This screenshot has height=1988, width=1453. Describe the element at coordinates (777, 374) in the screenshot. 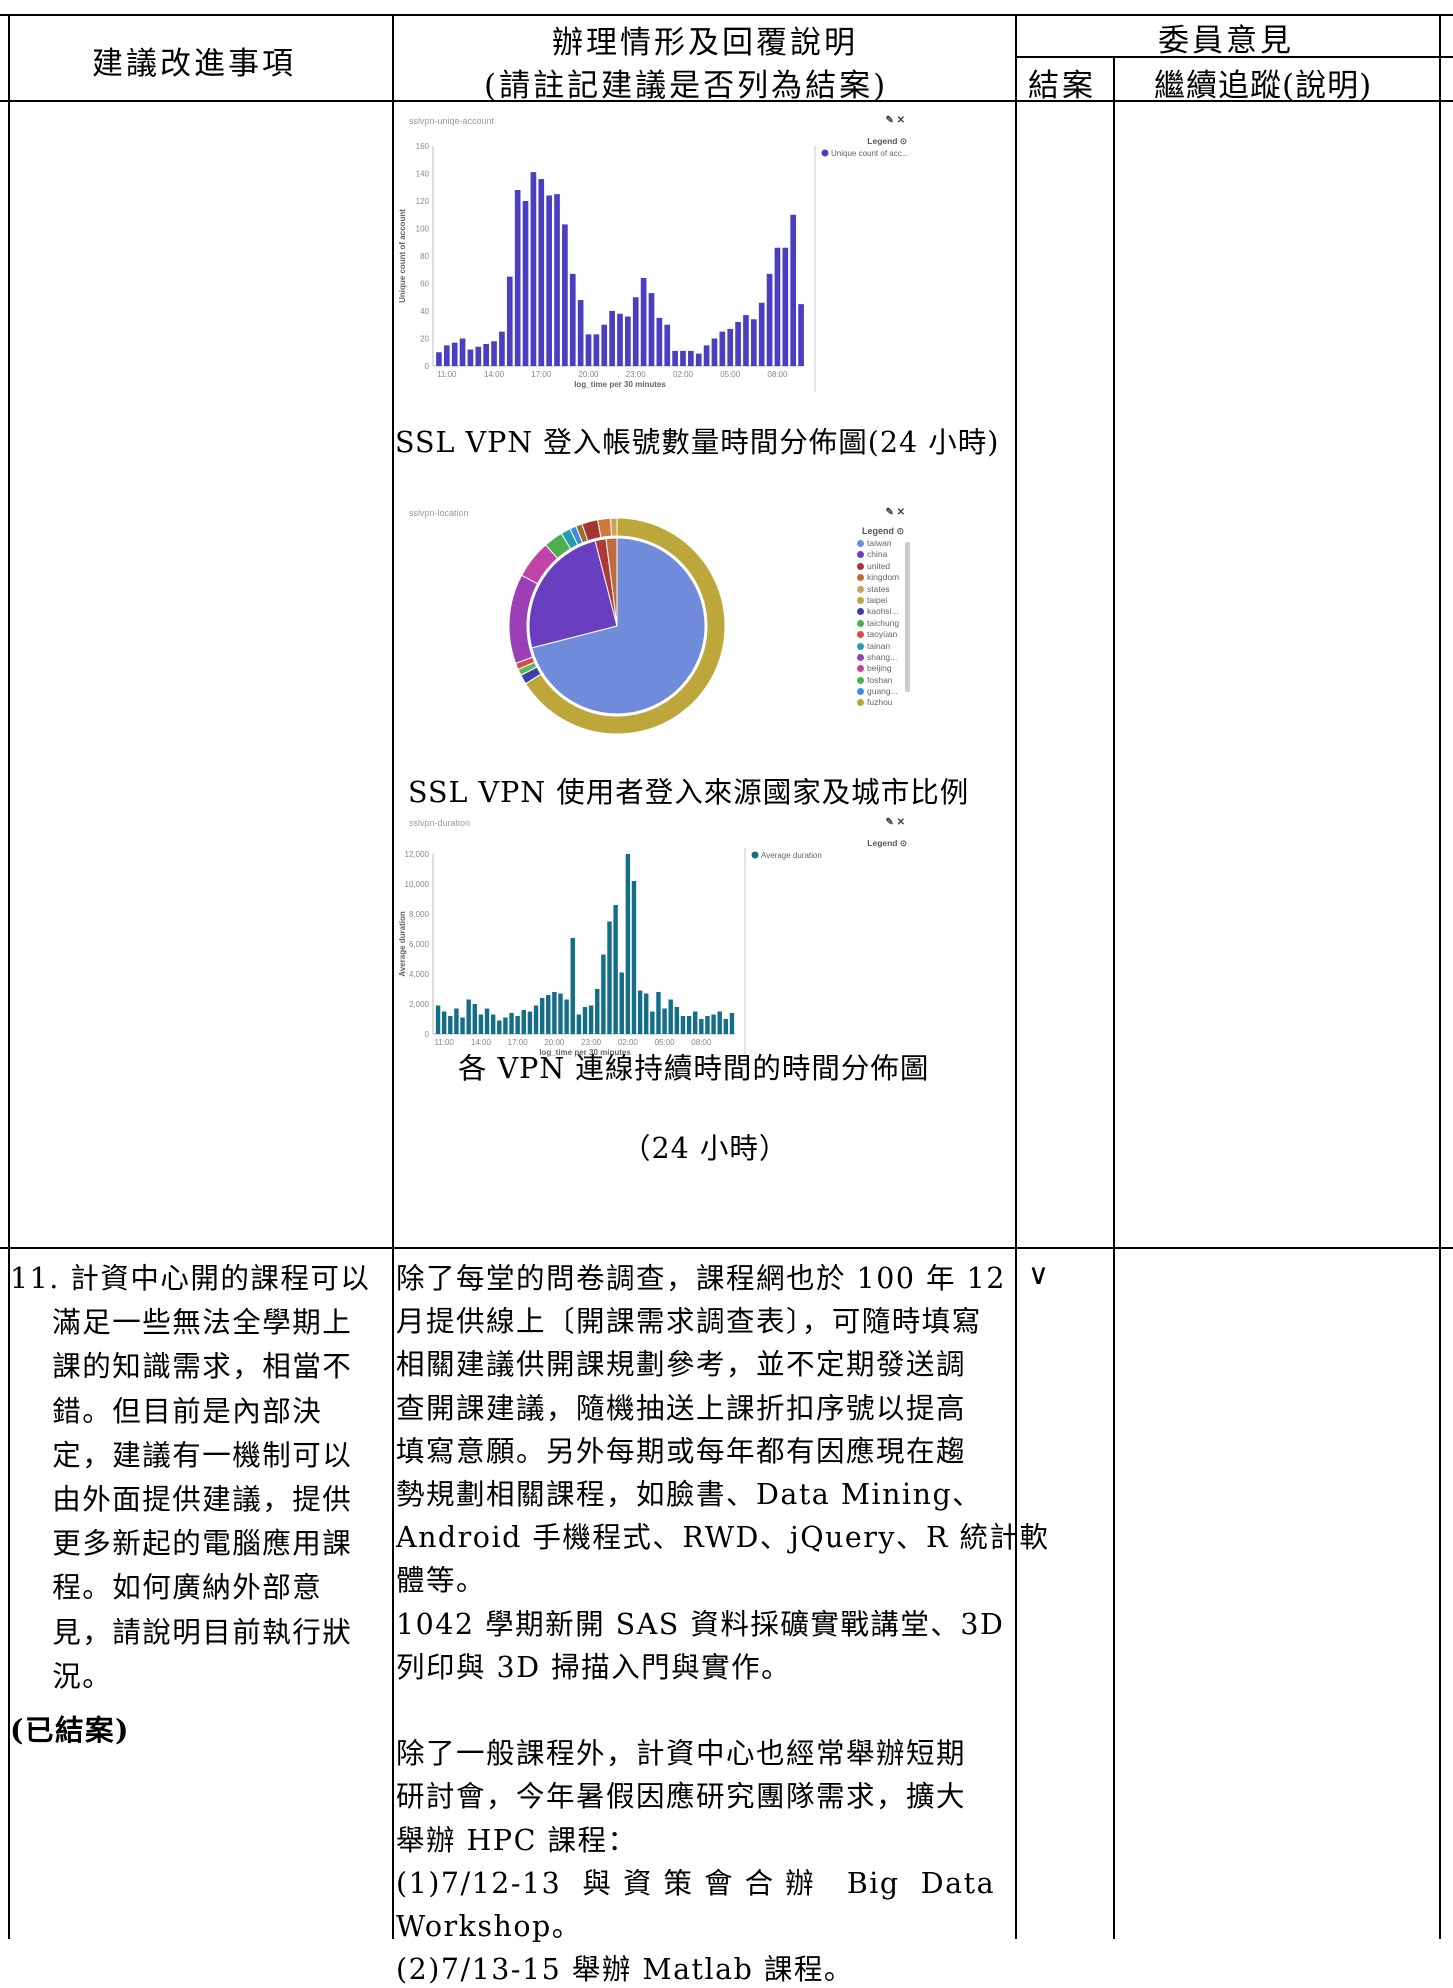

I see `chart1-xtick-label: 08:00` at that location.